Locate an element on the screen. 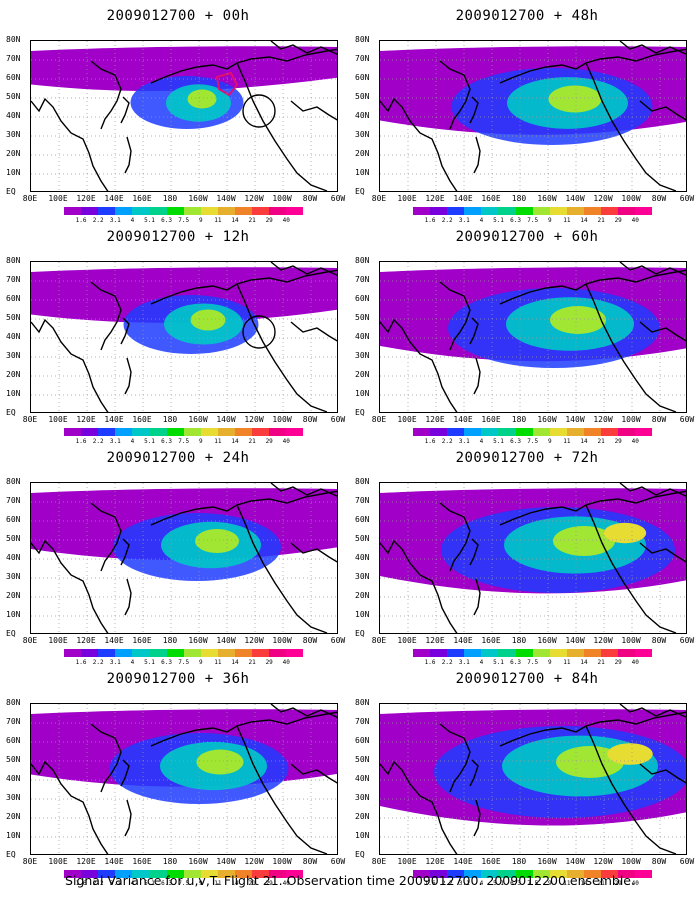  lon-label: 120W is located at coordinates (254, 419).